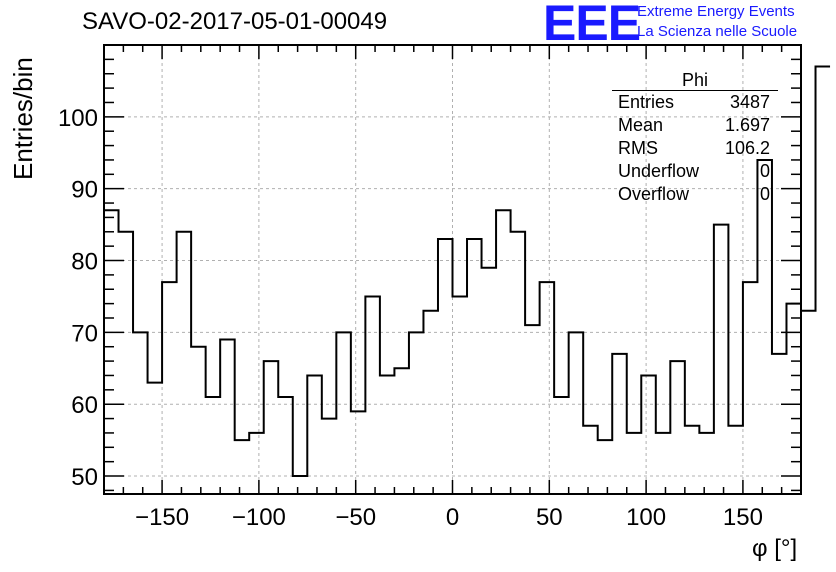 The width and height of the screenshot is (836, 572). Describe the element at coordinates (747, 148) in the screenshot. I see `stats-value: 106.2` at that location.